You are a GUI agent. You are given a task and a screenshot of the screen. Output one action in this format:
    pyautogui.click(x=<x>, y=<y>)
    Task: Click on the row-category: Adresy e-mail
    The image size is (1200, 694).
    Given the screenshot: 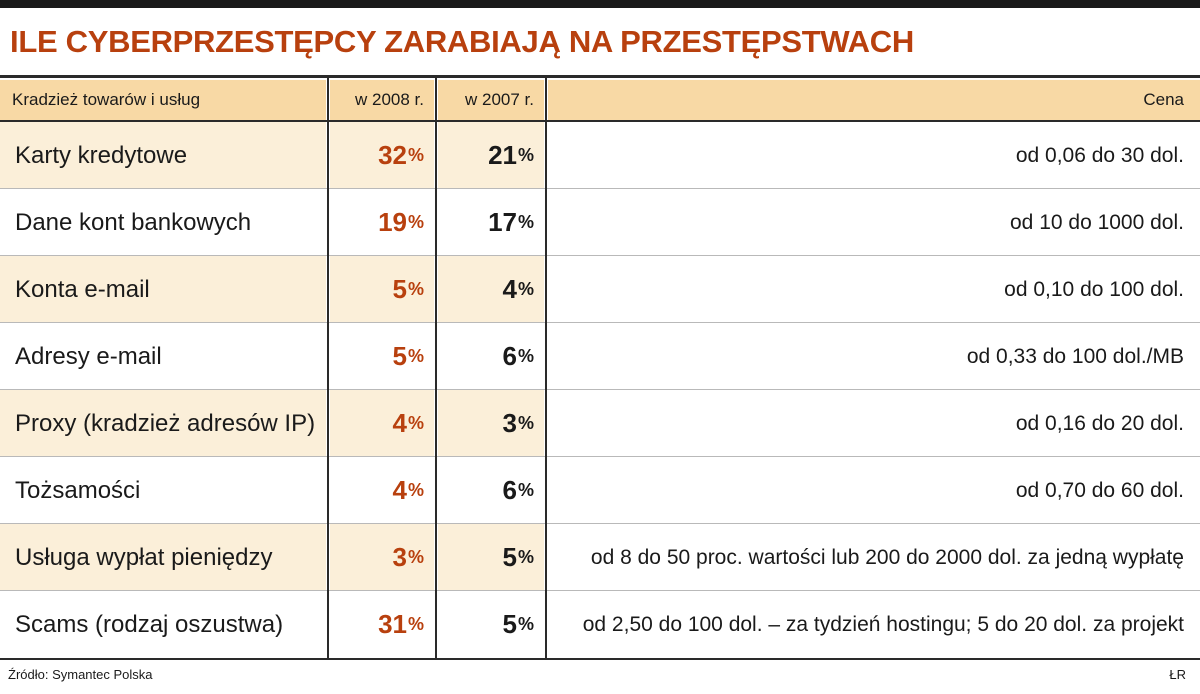 What is the action you would take?
    pyautogui.click(x=88, y=356)
    